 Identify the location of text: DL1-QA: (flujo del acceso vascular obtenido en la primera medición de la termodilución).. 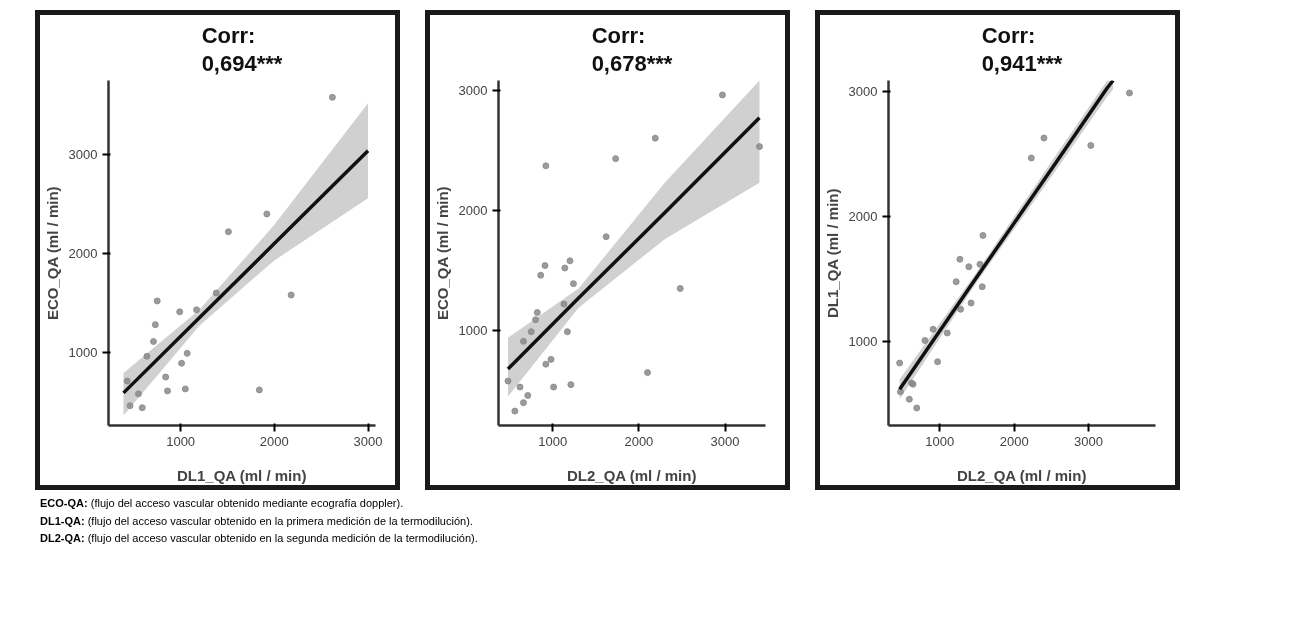
(256, 520).